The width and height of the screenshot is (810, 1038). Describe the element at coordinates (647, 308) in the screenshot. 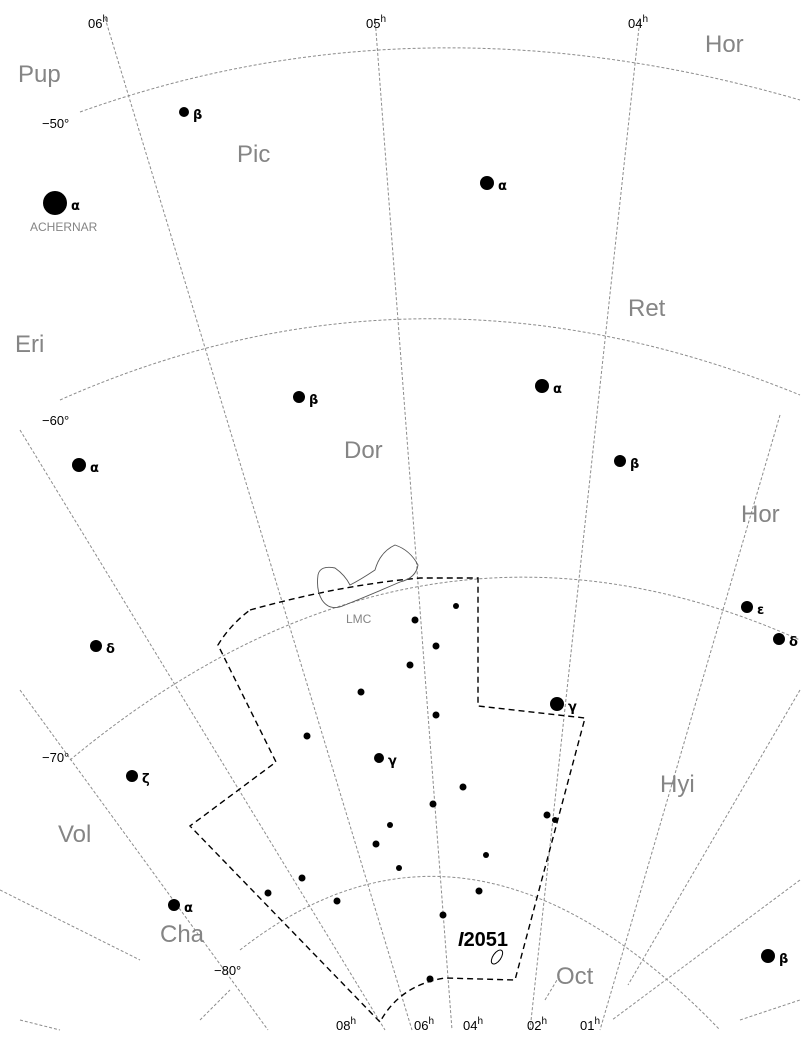

I see `constellation-label: Ret` at that location.